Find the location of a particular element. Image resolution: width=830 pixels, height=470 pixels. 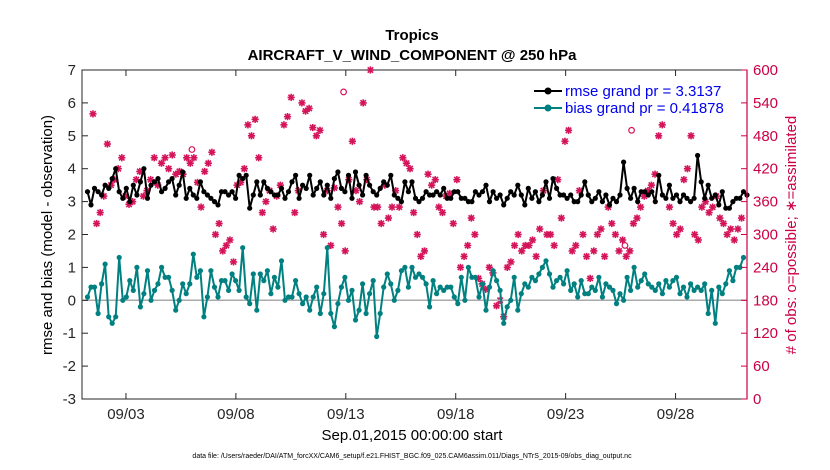

y-tick-right-label: 0 is located at coordinates (757, 399).